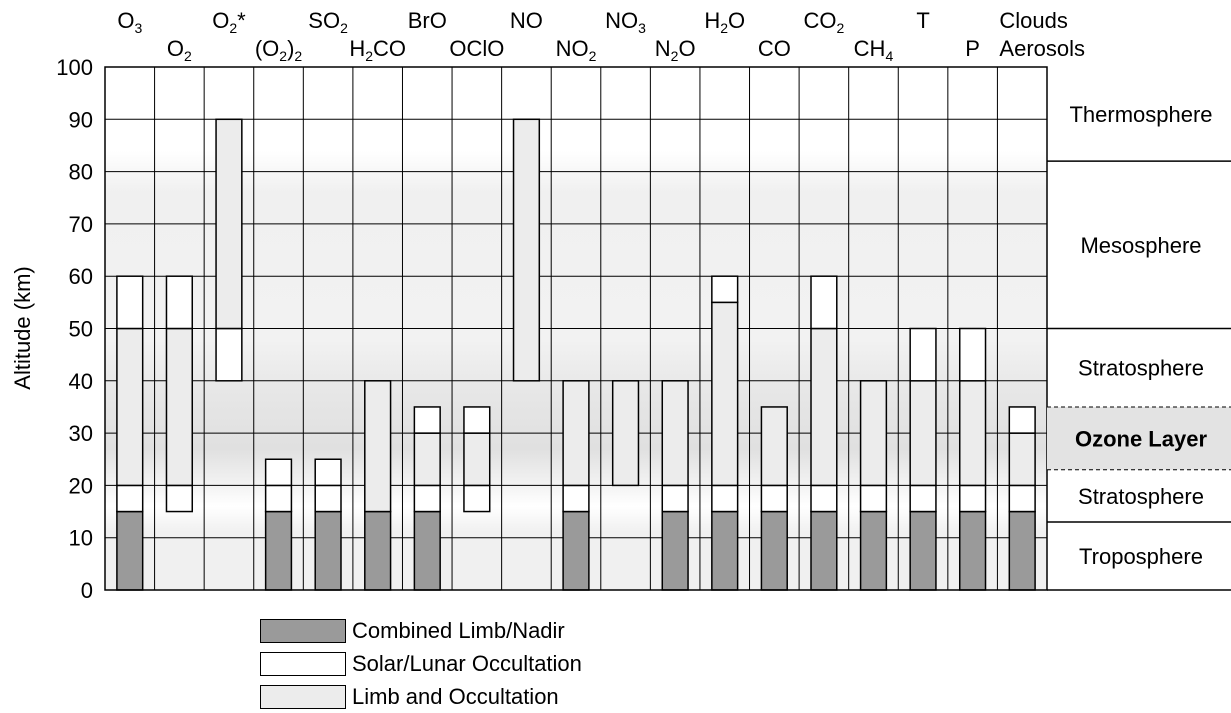  I want to click on legend-swatch-limb, so click(303, 696).